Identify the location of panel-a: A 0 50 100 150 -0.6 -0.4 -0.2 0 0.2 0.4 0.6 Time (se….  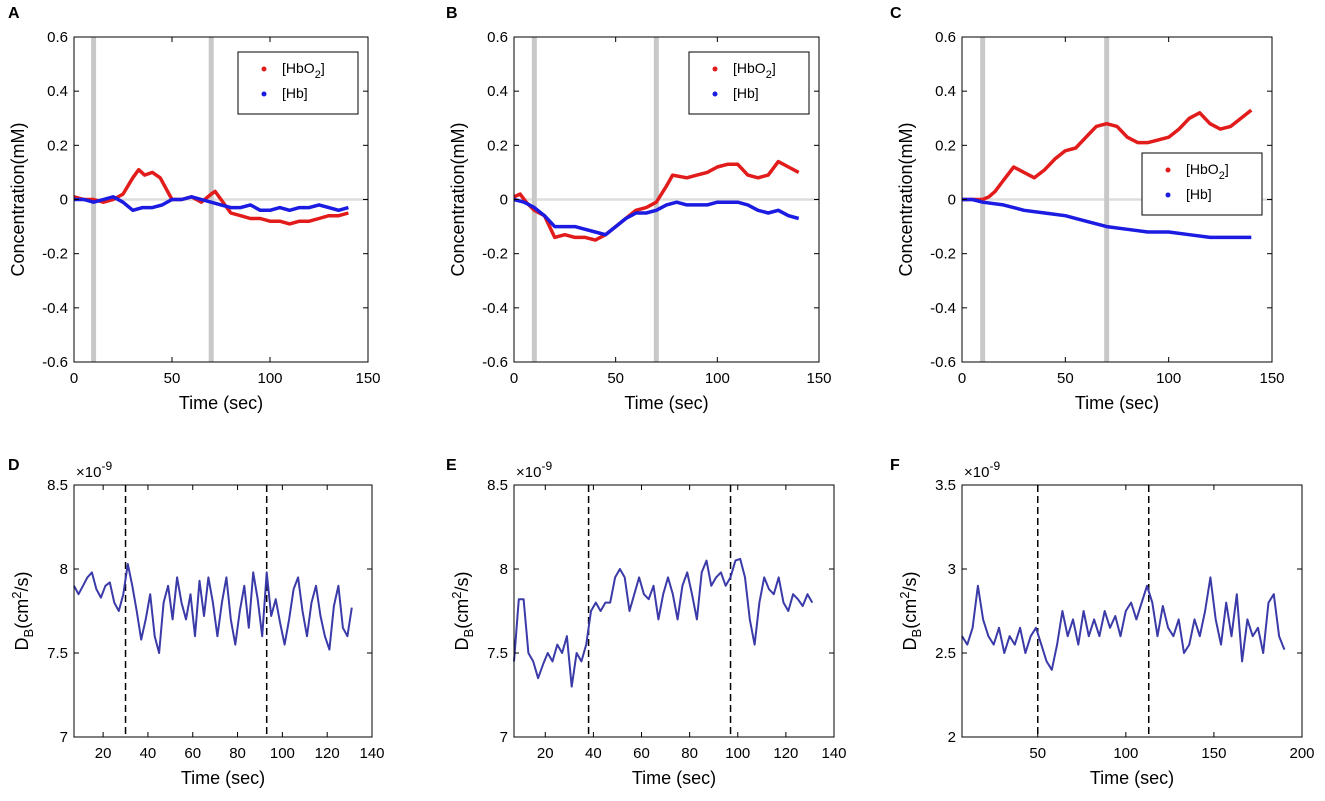
(194, 209).